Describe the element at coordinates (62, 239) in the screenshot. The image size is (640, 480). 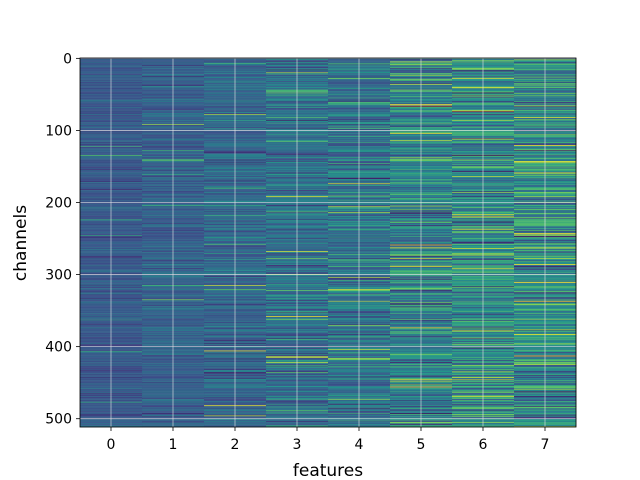
I see `y-axis-ticks: 0 100 200 300 400 500` at that location.